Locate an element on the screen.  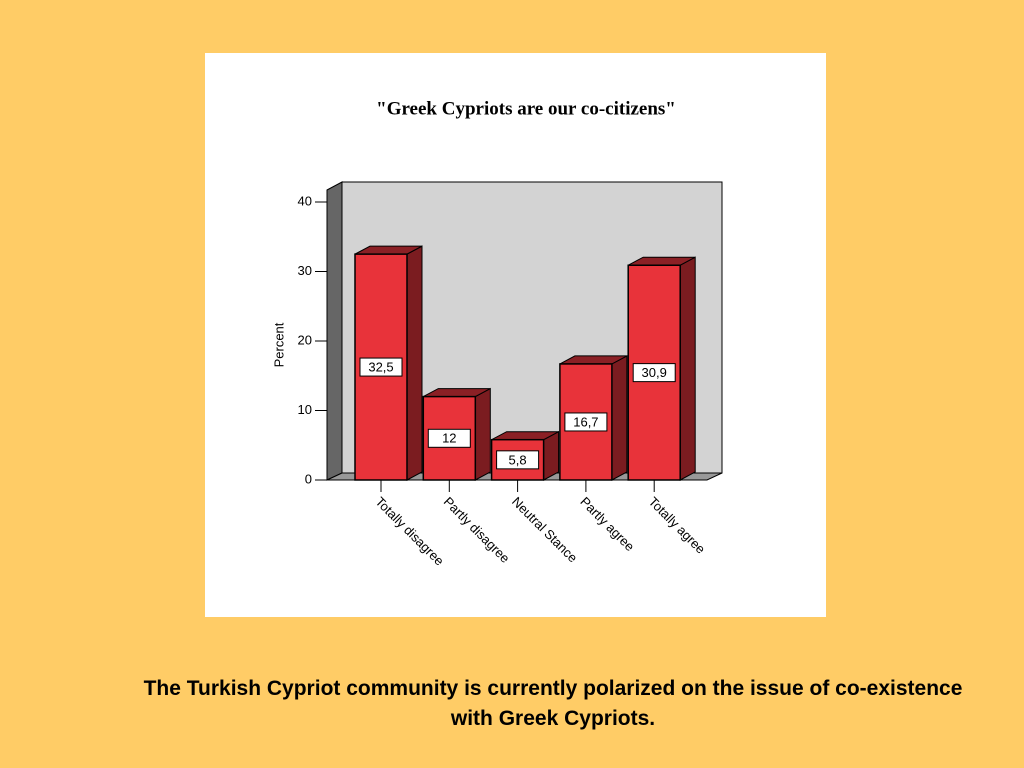
value-label: 30,9 is located at coordinates (654, 372).